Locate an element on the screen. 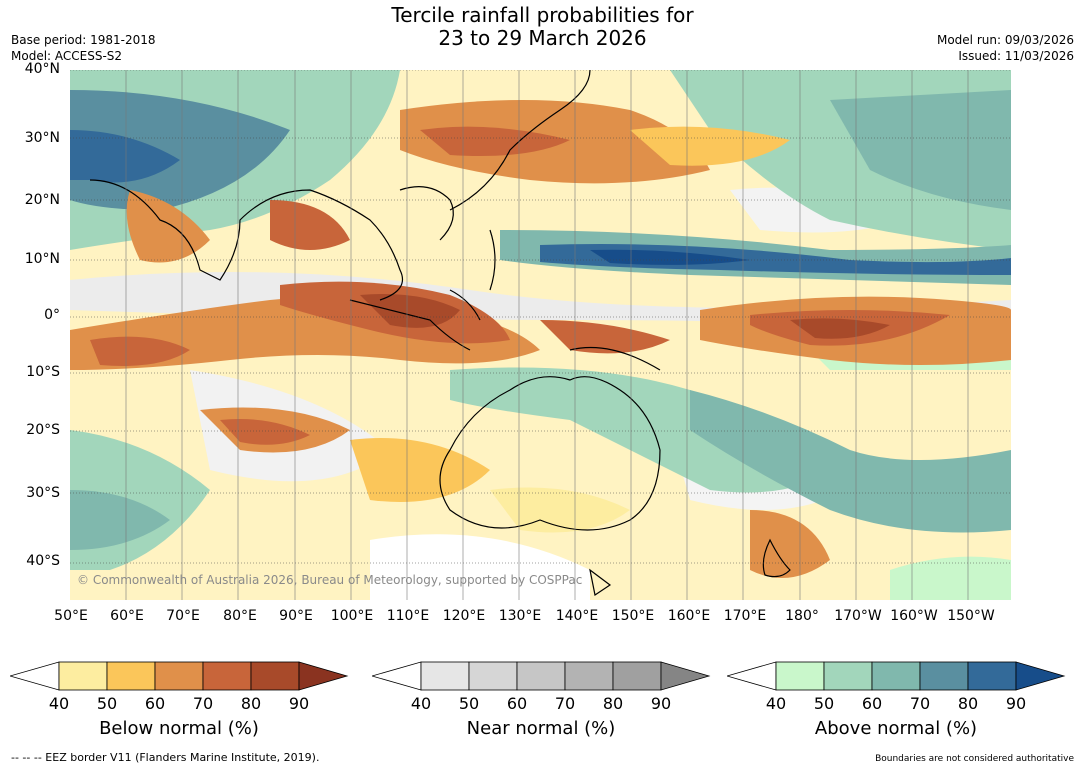 The width and height of the screenshot is (1085, 770). lon-label: 60°E is located at coordinates (127, 616).